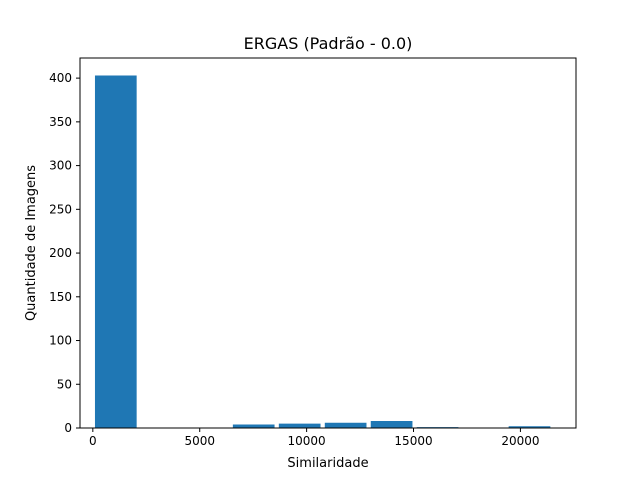 The width and height of the screenshot is (640, 480). Describe the element at coordinates (413, 441) in the screenshot. I see `x-tick-label: 15000` at that location.